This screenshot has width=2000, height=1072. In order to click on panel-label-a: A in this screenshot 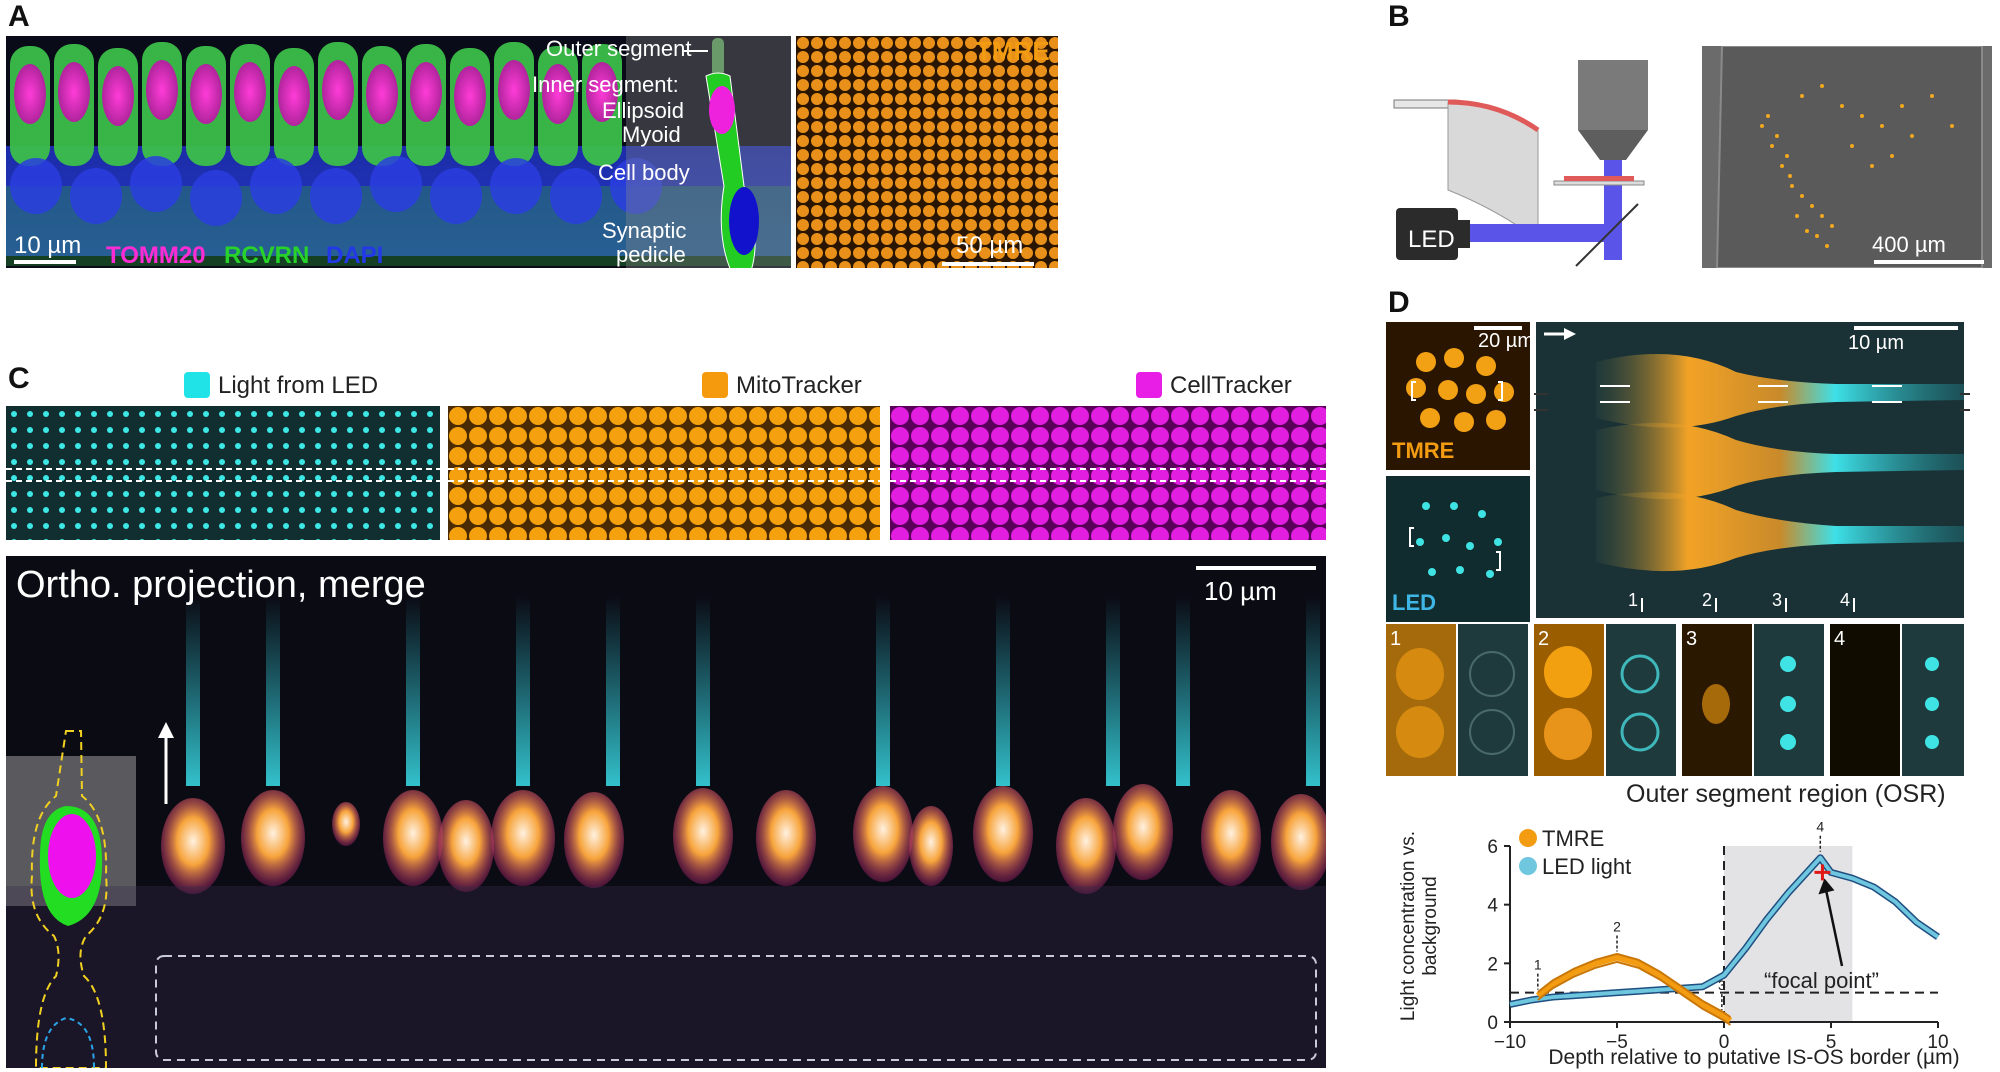, I will do `click(19, 16)`.